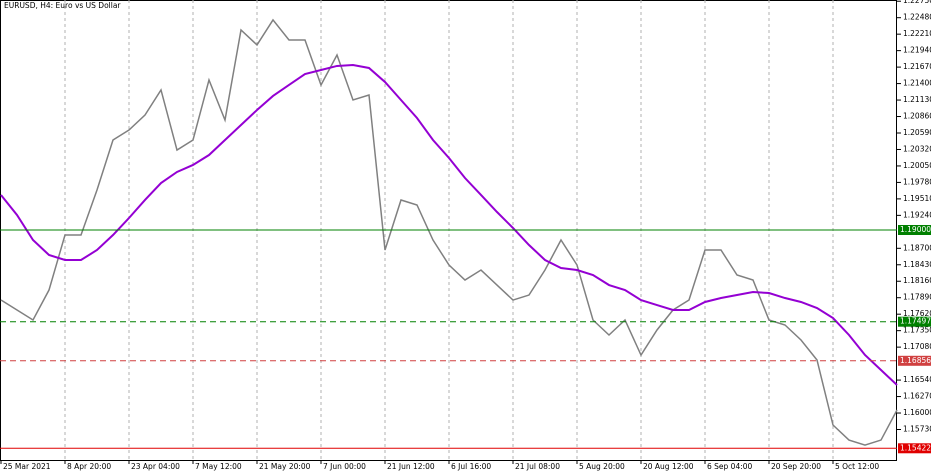  What do you see at coordinates (27, 466) in the screenshot?
I see `x-tick-label: 25 Mar 2021` at bounding box center [27, 466].